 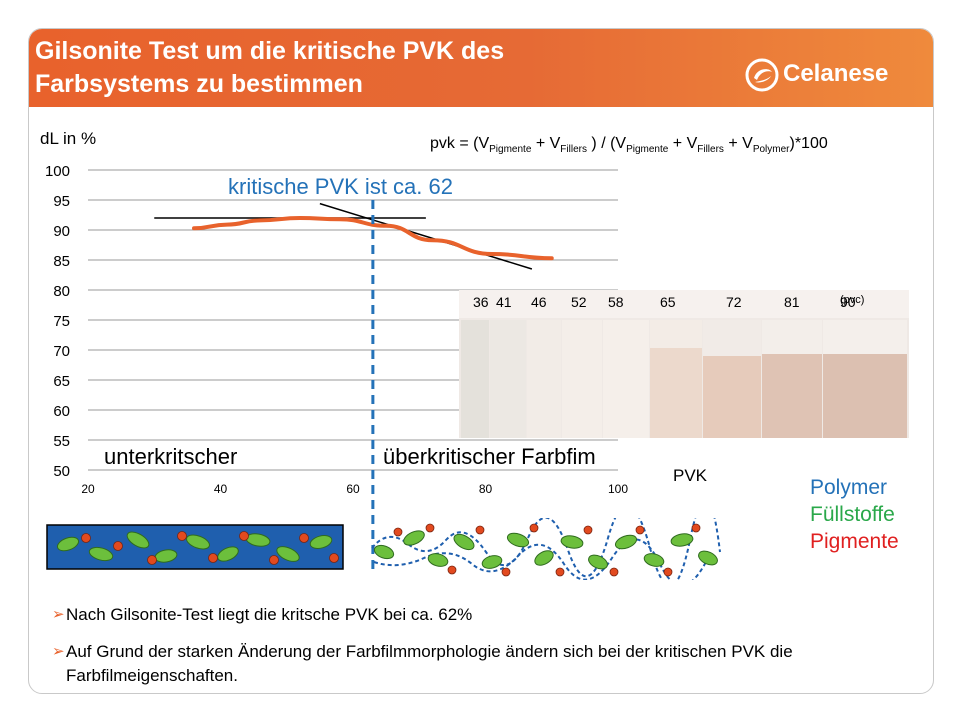 I want to click on formula-plus-2: + V, so click(x=683, y=143).